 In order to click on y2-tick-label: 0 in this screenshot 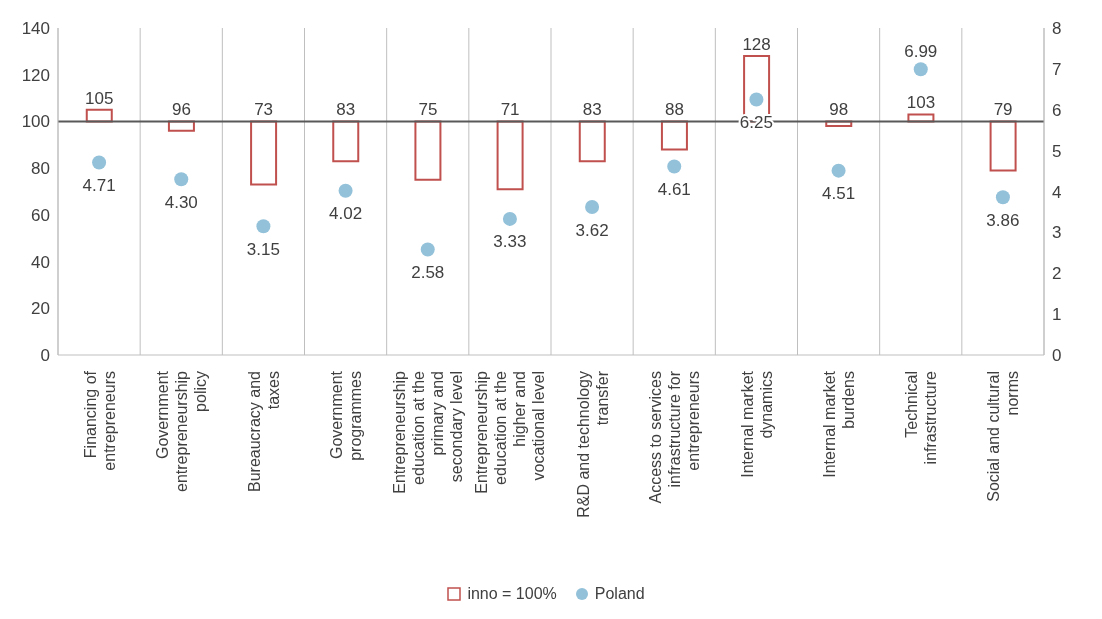, I will do `click(1057, 356)`.